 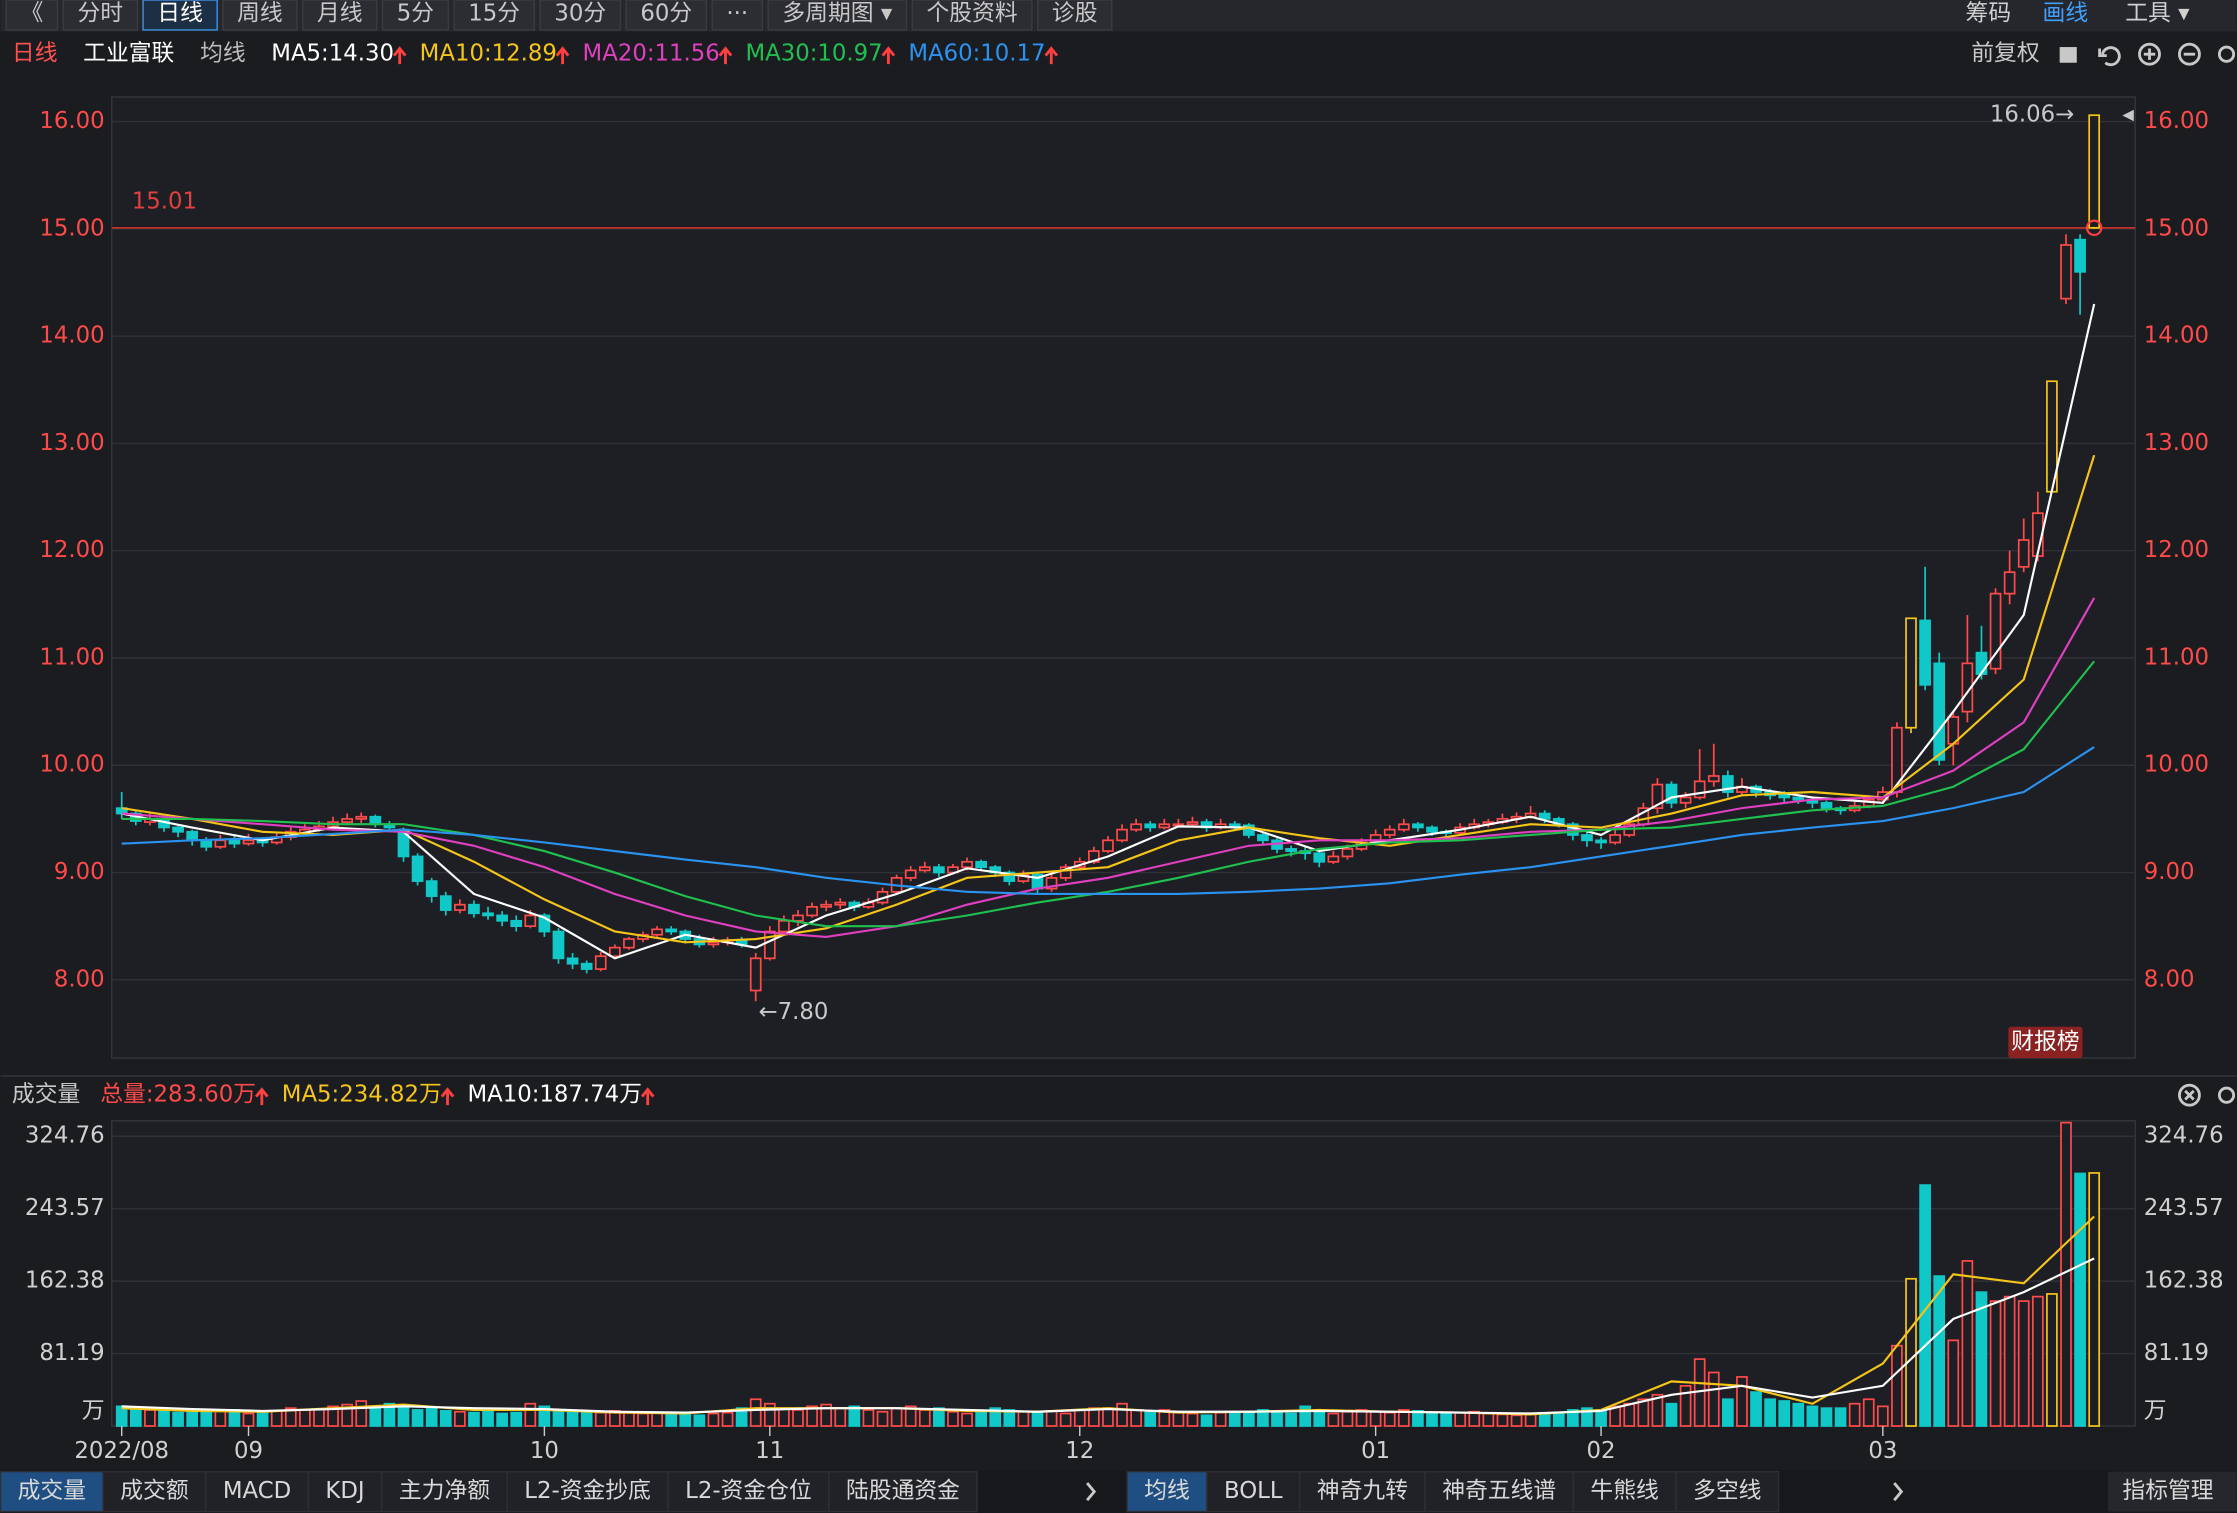 What do you see at coordinates (587, 1491) in the screenshot?
I see `indicator-tab-label: L2-资金抄底` at bounding box center [587, 1491].